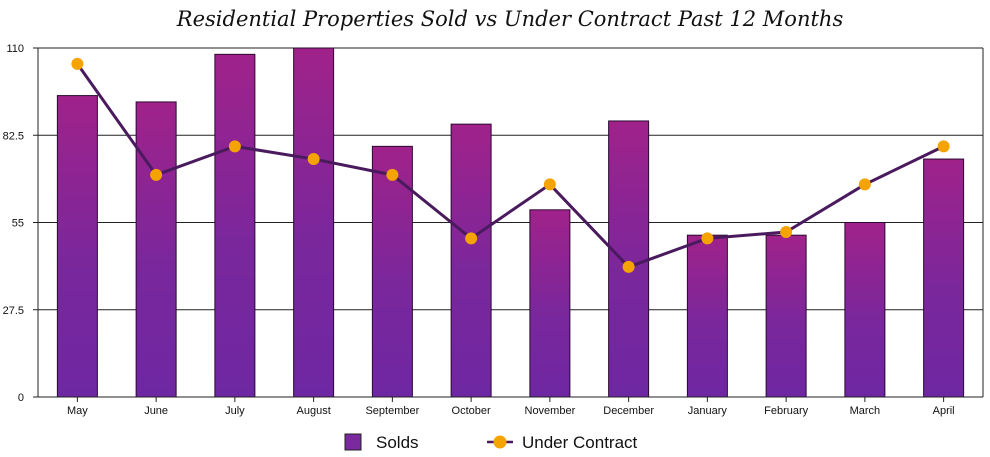 The image size is (990, 457). Describe the element at coordinates (77, 63) in the screenshot. I see `marker-may` at that location.